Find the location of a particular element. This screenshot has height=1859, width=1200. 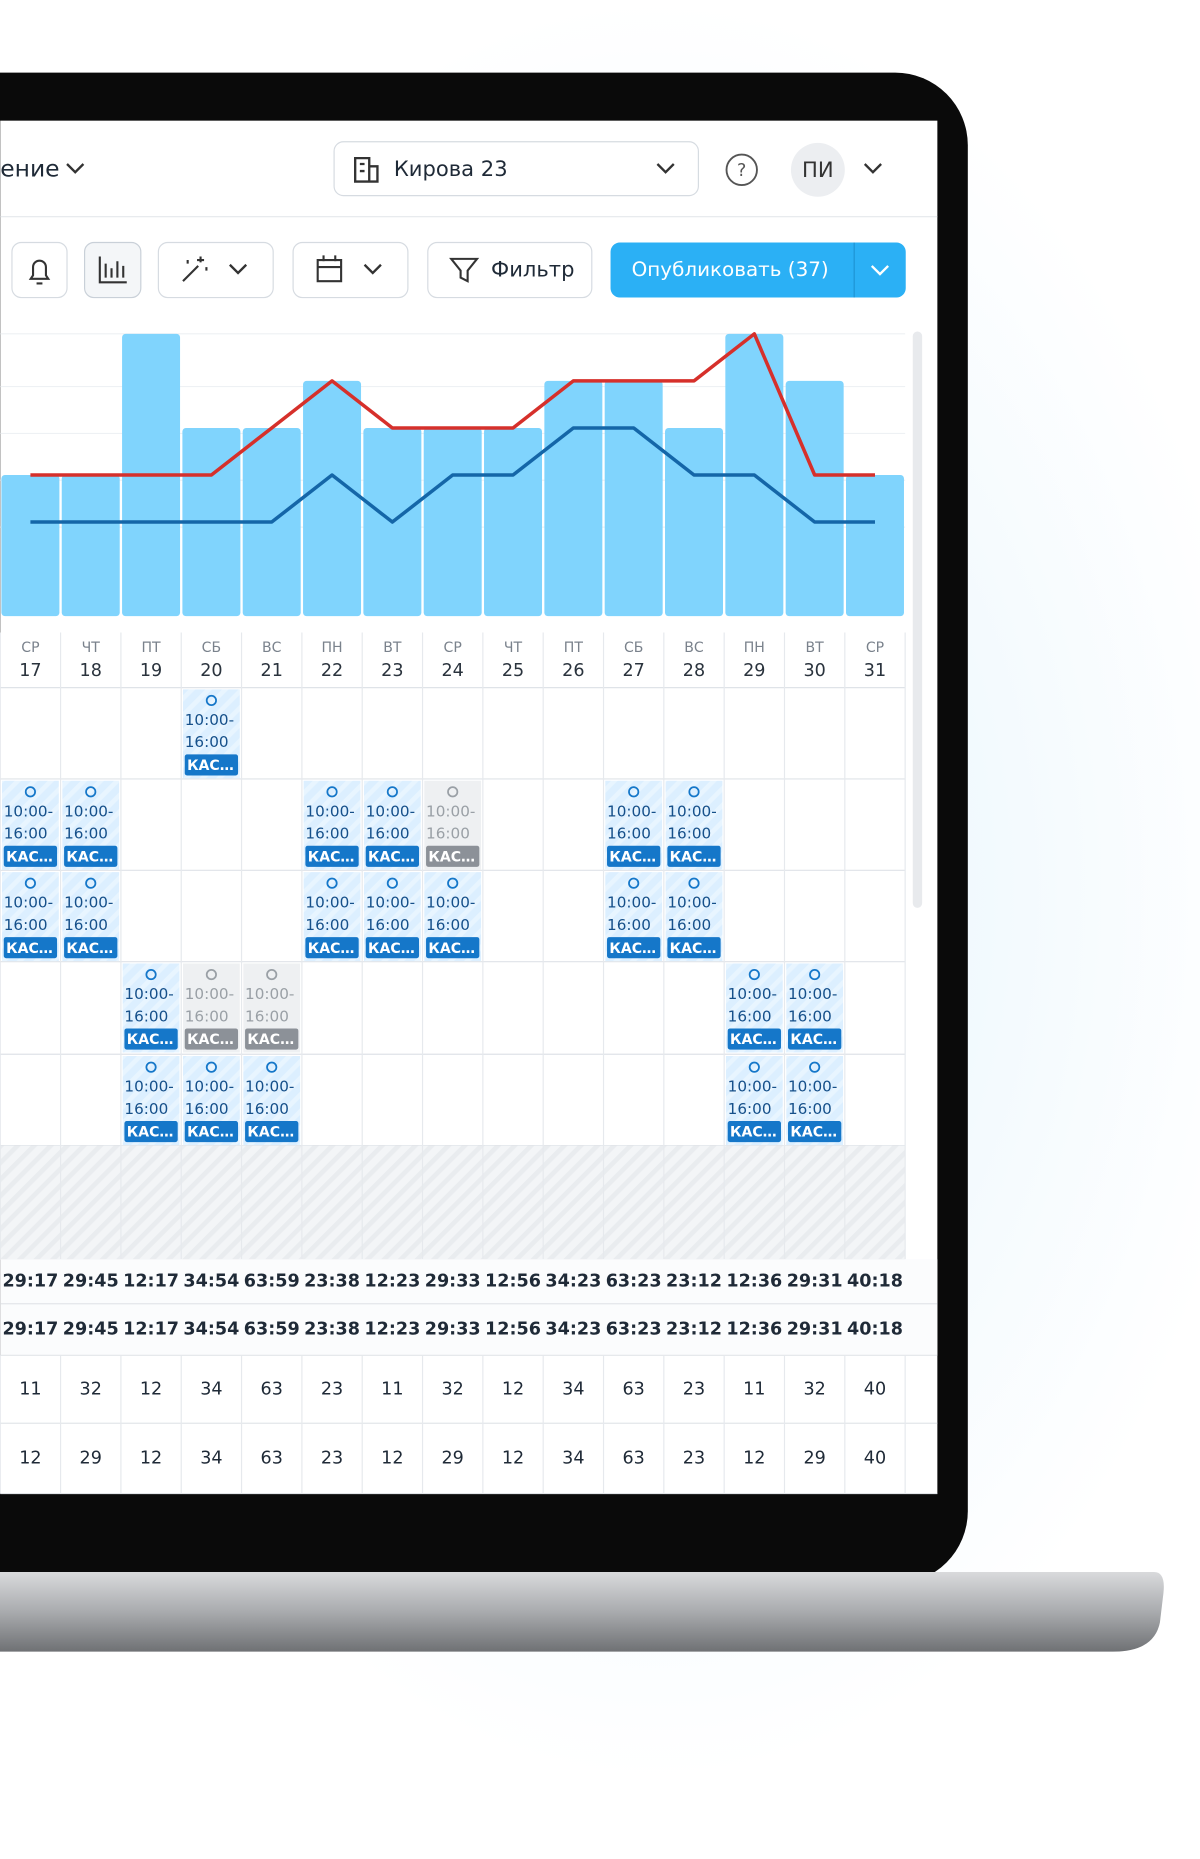

laptop-base is located at coordinates (582, 1612).